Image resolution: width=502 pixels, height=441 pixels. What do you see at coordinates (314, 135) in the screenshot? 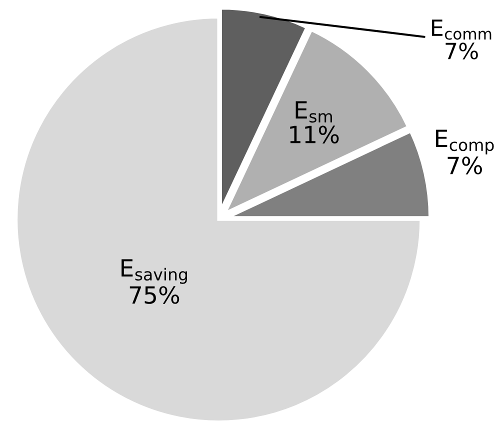
I see `data-label: 11%` at bounding box center [314, 135].